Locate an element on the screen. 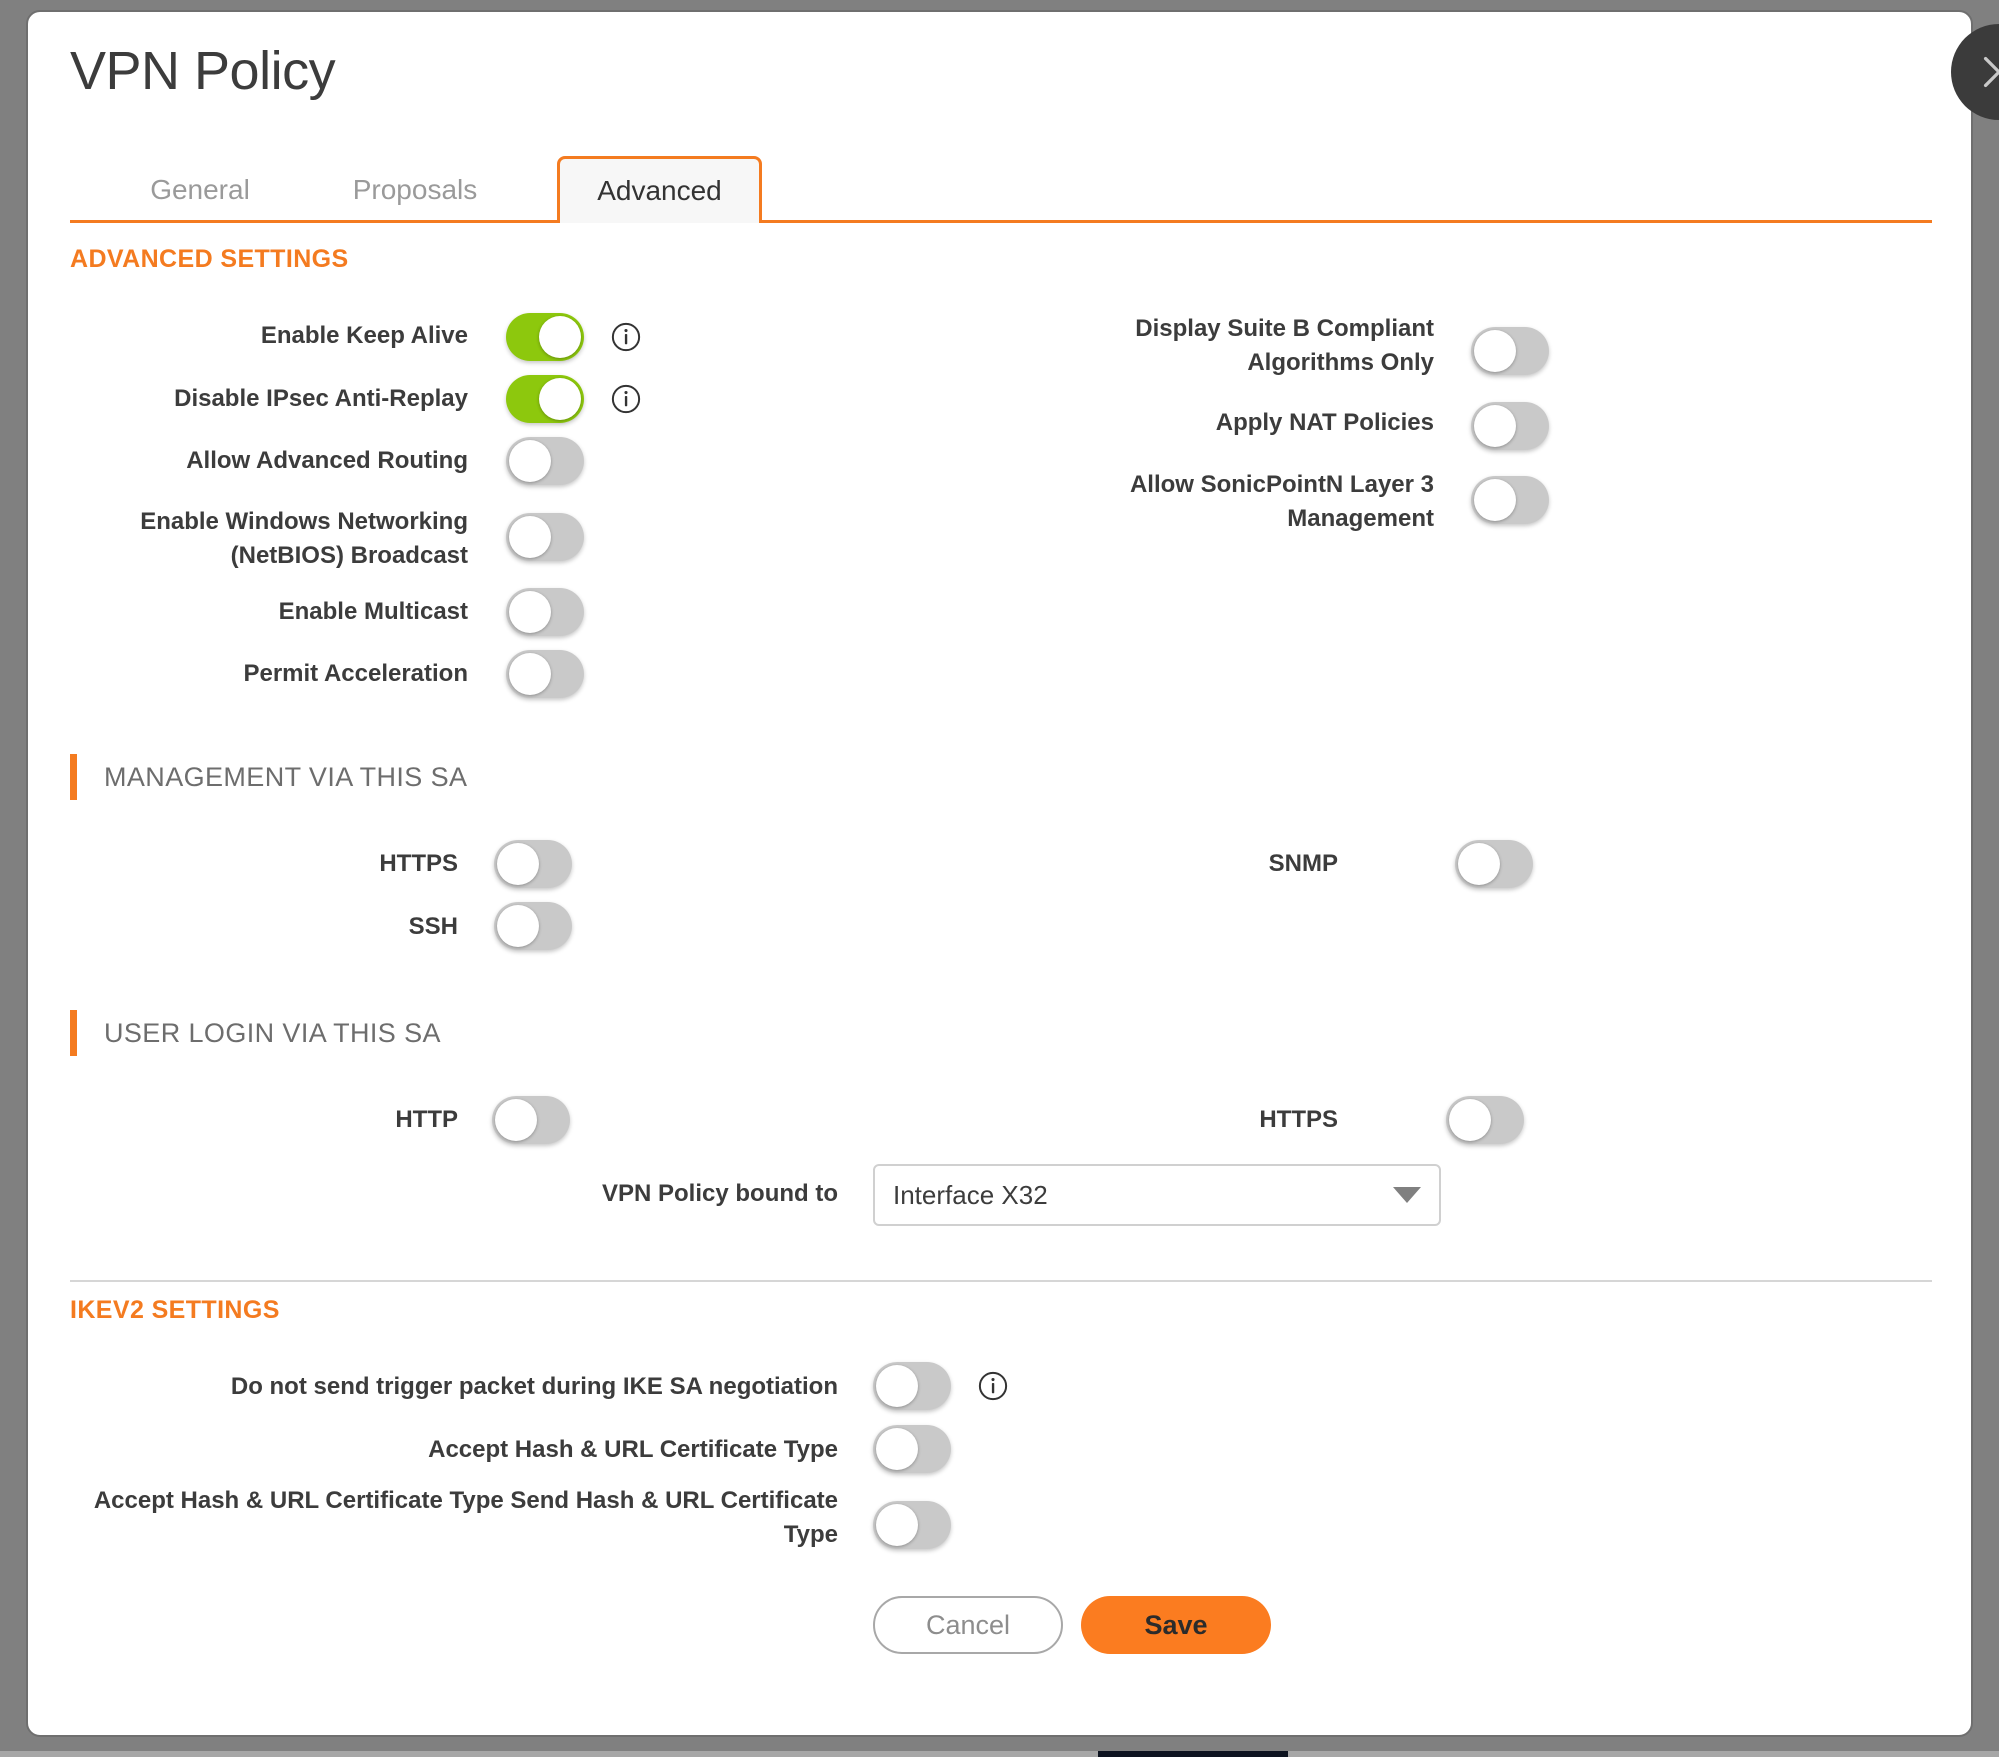 The height and width of the screenshot is (1757, 1999). chevron-down-icon is located at coordinates (1407, 1195).